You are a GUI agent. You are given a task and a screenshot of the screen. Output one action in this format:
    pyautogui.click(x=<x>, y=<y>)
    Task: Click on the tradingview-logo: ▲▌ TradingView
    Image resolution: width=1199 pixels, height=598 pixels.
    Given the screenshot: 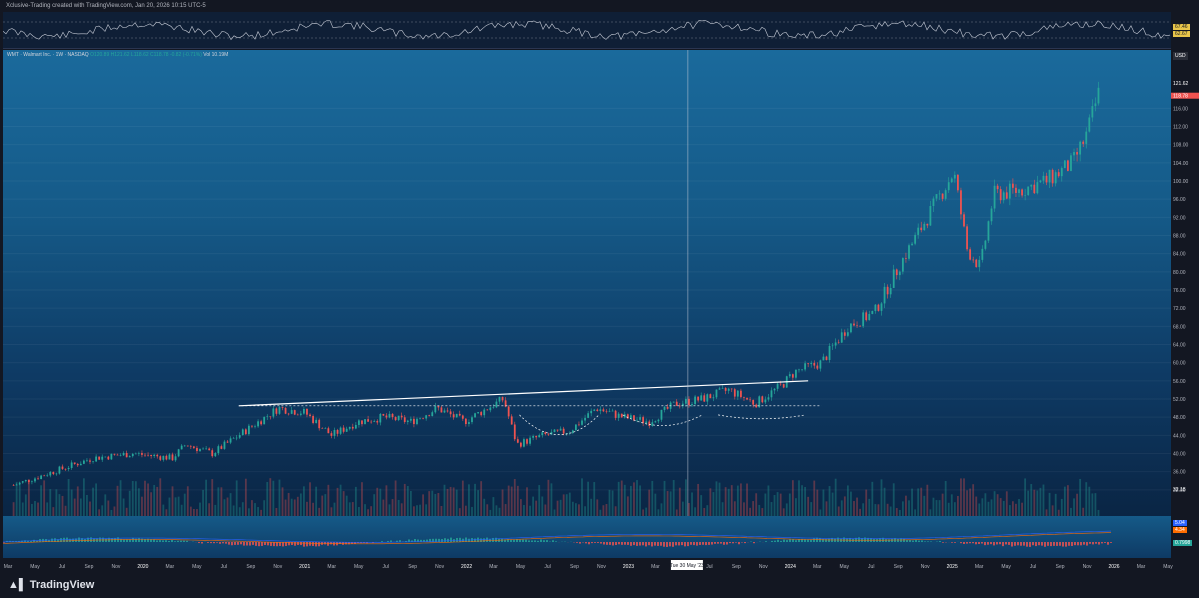 What is the action you would take?
    pyautogui.click(x=51, y=585)
    